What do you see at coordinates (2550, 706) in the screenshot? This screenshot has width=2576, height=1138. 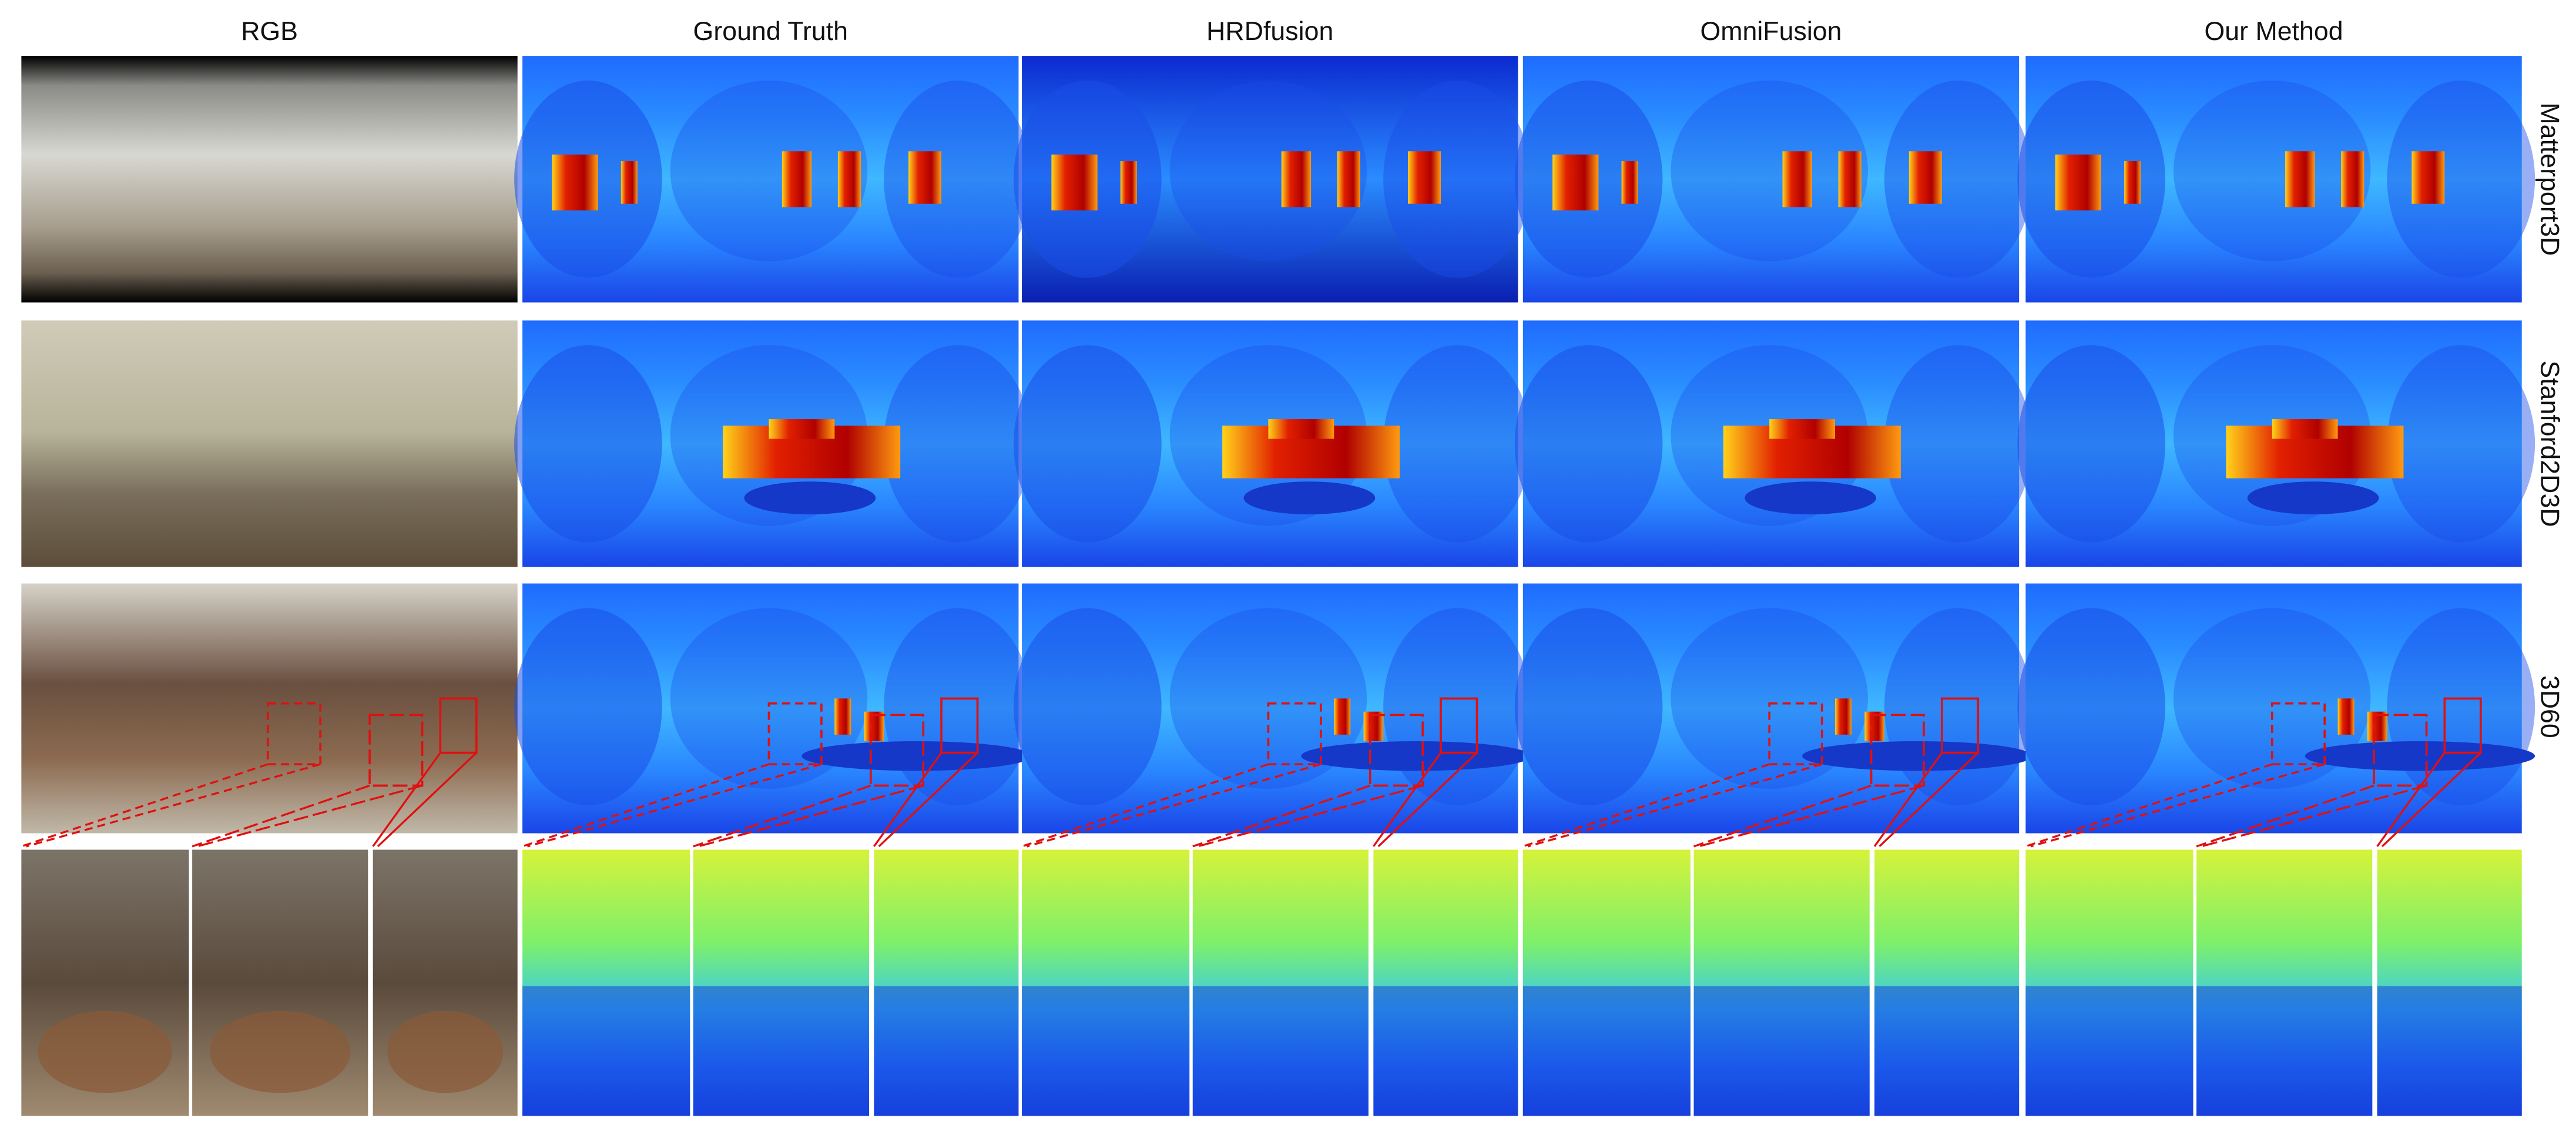 I see `row-label: 3D60` at bounding box center [2550, 706].